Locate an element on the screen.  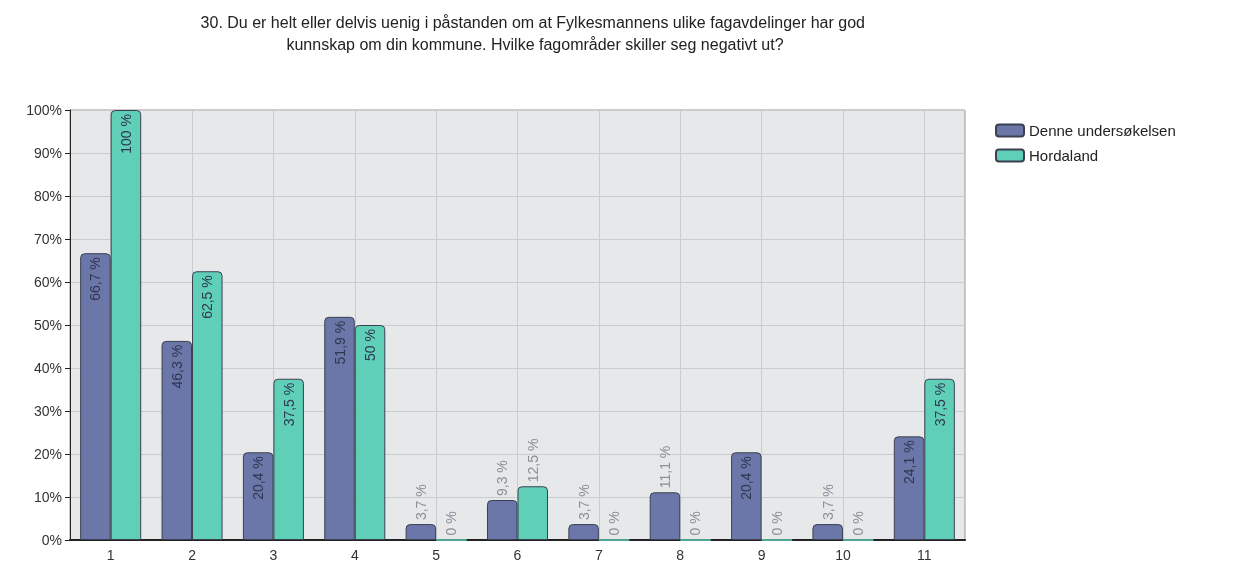
y-tick-label: 90% is located at coordinates (47, 153).